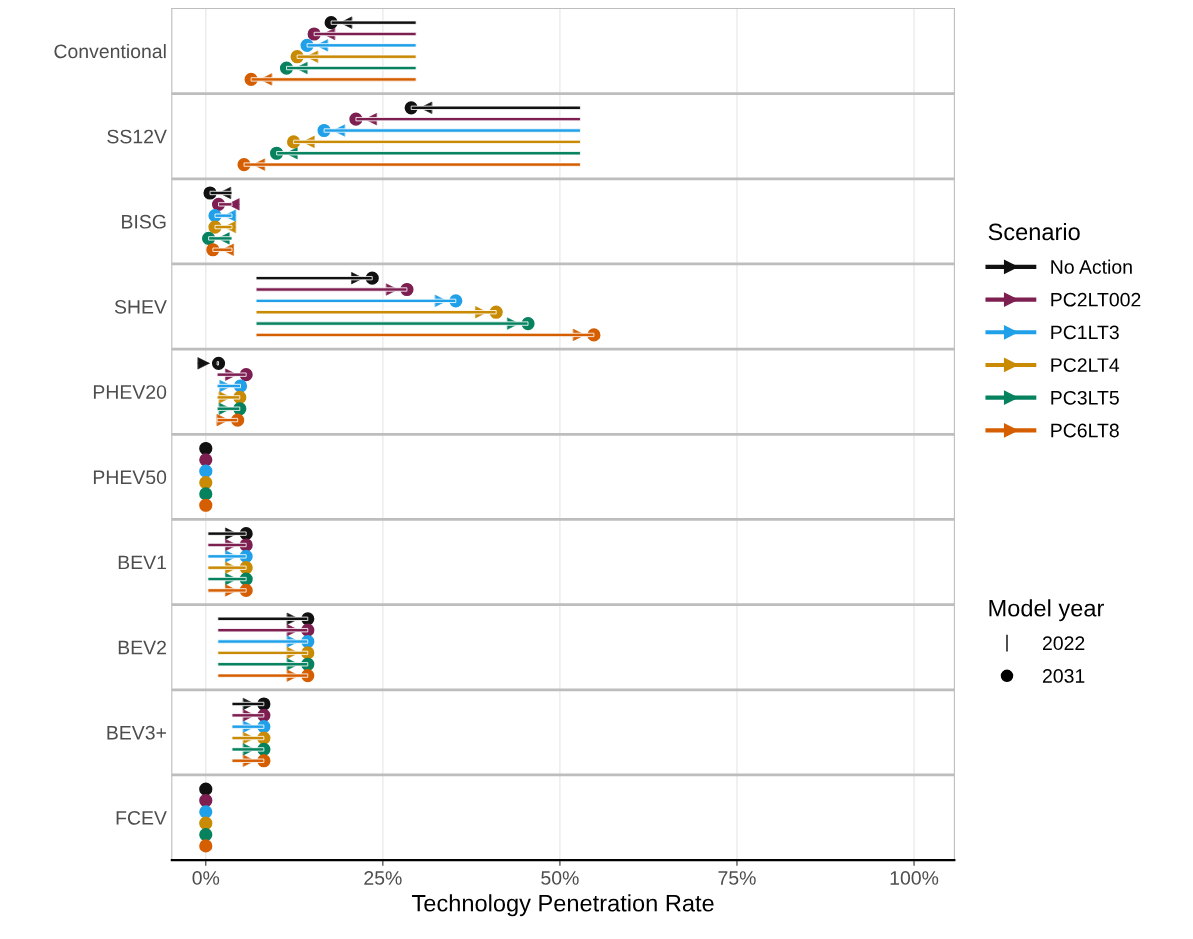 The image size is (1193, 939). Describe the element at coordinates (1096, 299) in the screenshot. I see `legend-label: PC2LT002` at that location.